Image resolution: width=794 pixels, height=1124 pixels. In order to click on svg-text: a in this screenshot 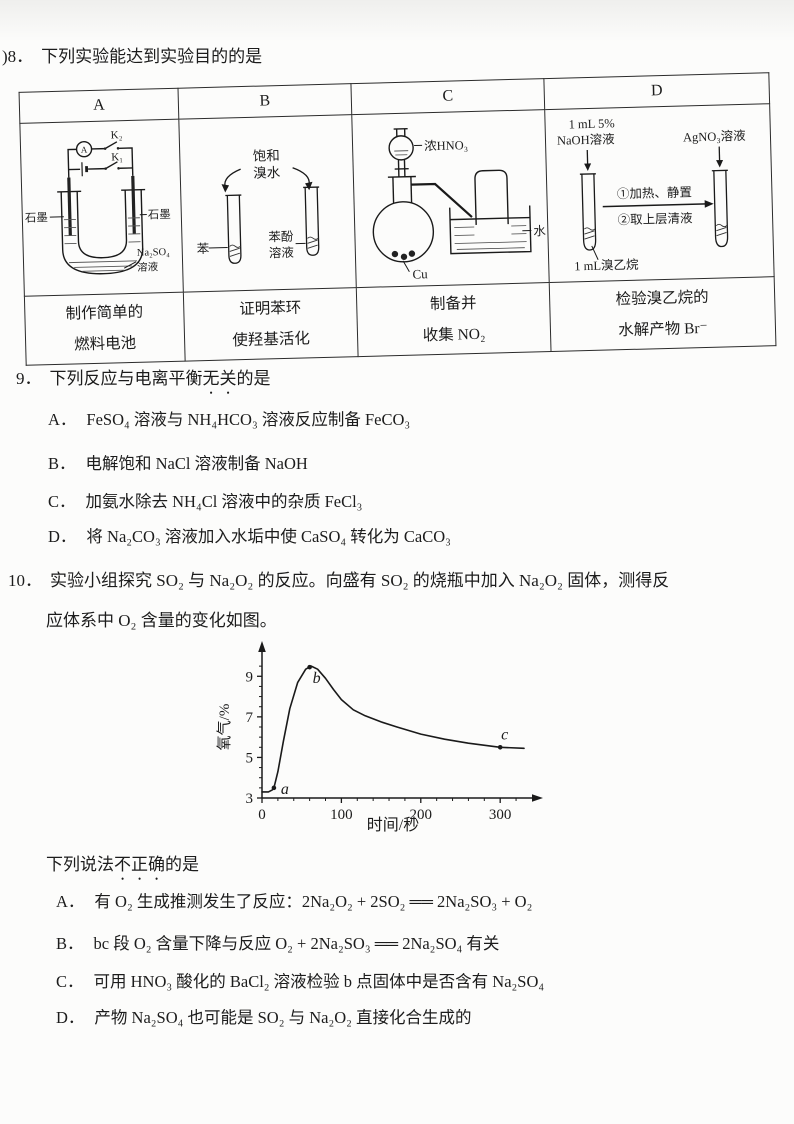, I will do `click(285, 789)`.